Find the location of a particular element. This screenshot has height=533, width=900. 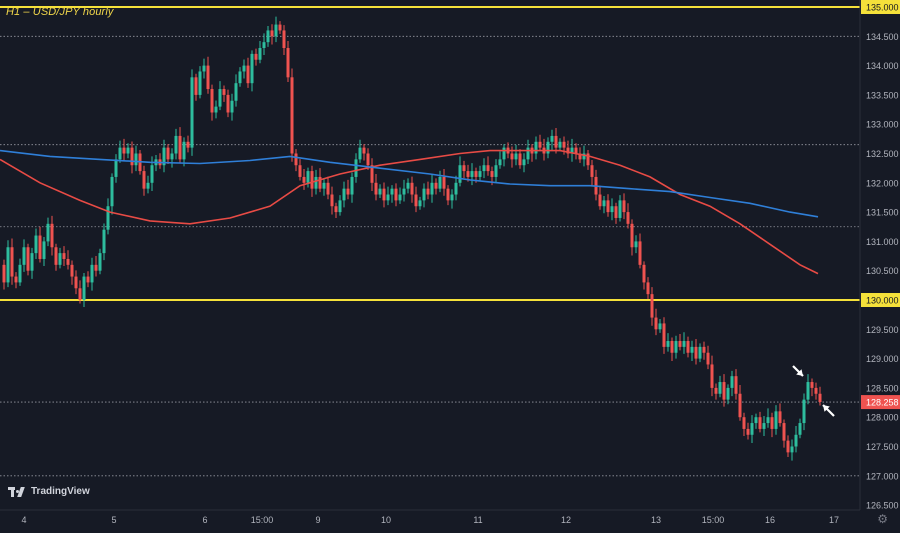

tradingview-label: TradingView is located at coordinates (60, 491).